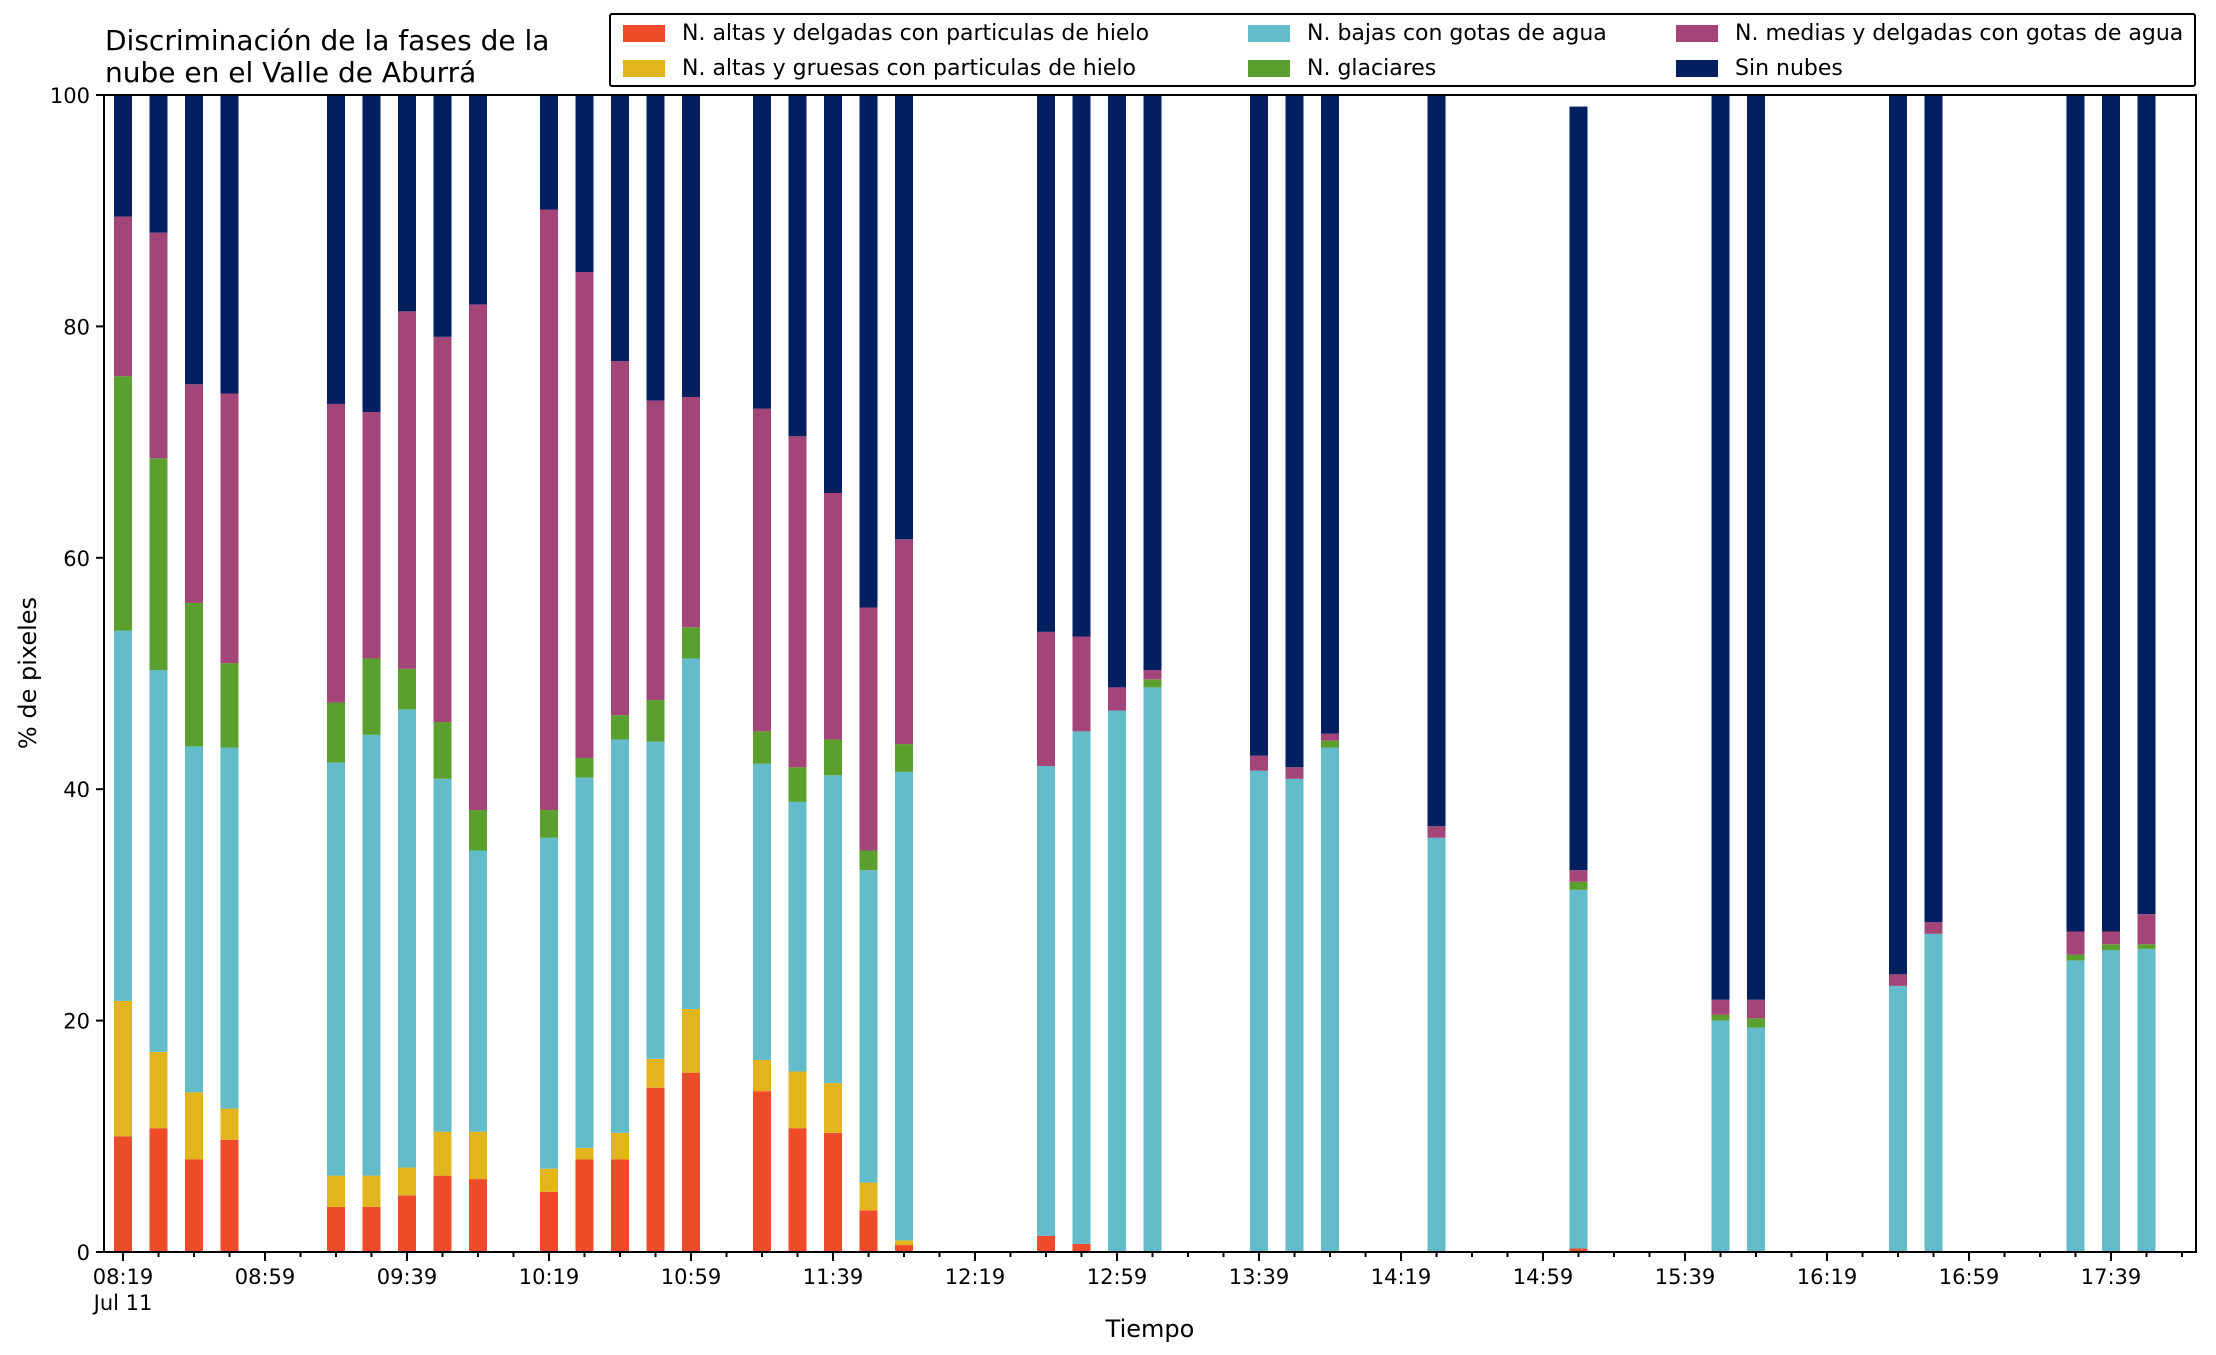 The image size is (2216, 1355). I want to click on bar-segment-1249-s2, so click(1081, 987).